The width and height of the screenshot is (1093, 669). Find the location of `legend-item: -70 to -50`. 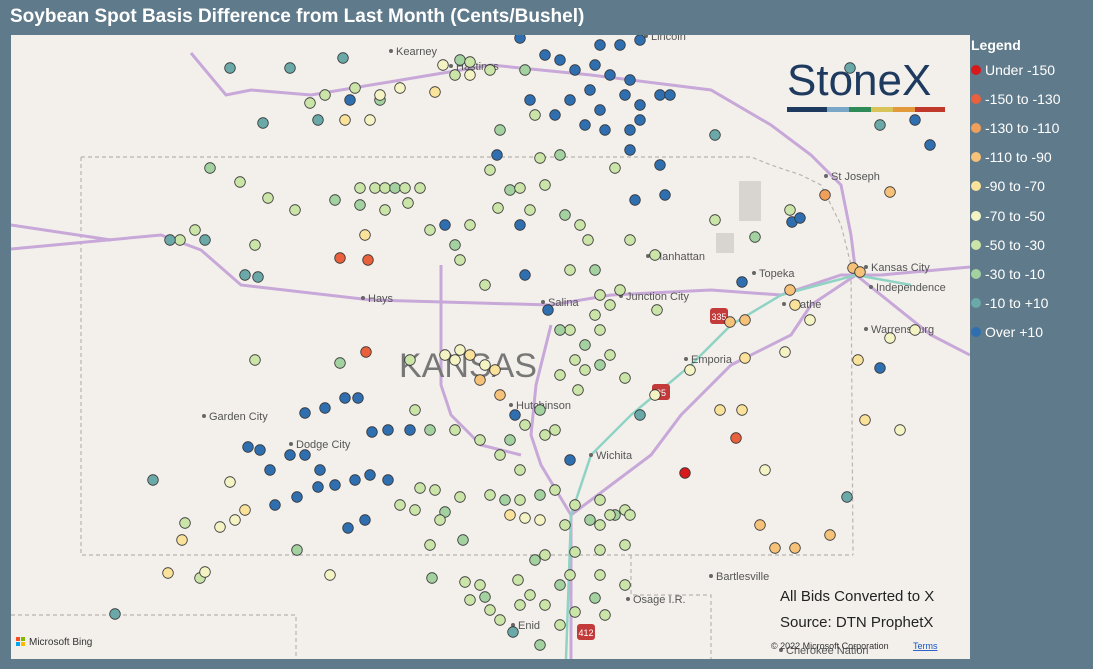

legend-item: -70 to -50 is located at coordinates (1016, 215).